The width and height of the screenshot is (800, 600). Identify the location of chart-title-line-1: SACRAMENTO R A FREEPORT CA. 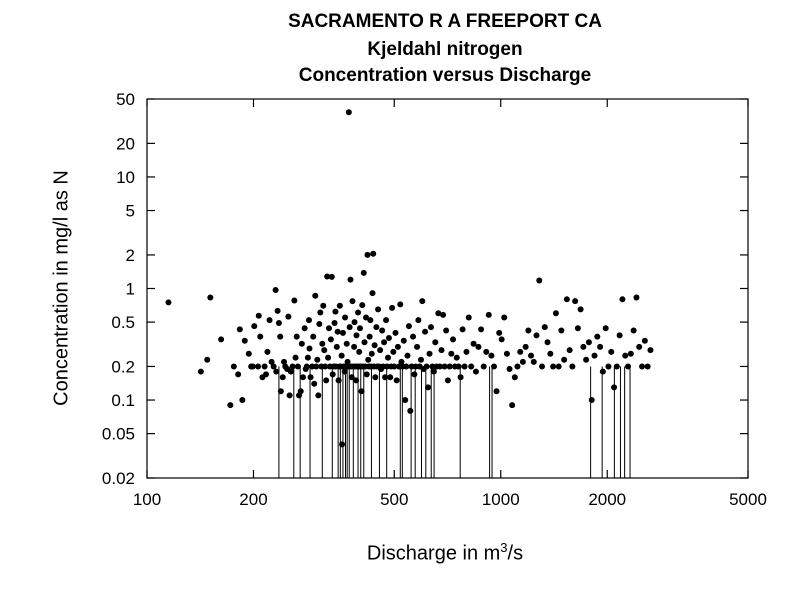
(445, 21).